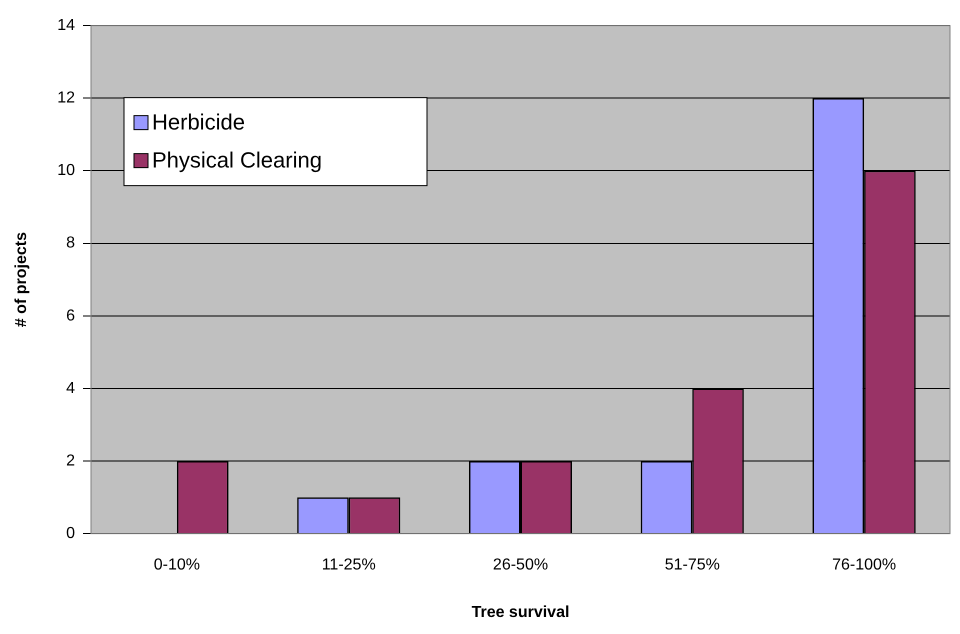  I want to click on x-axis-title: Tree survival, so click(521, 612).